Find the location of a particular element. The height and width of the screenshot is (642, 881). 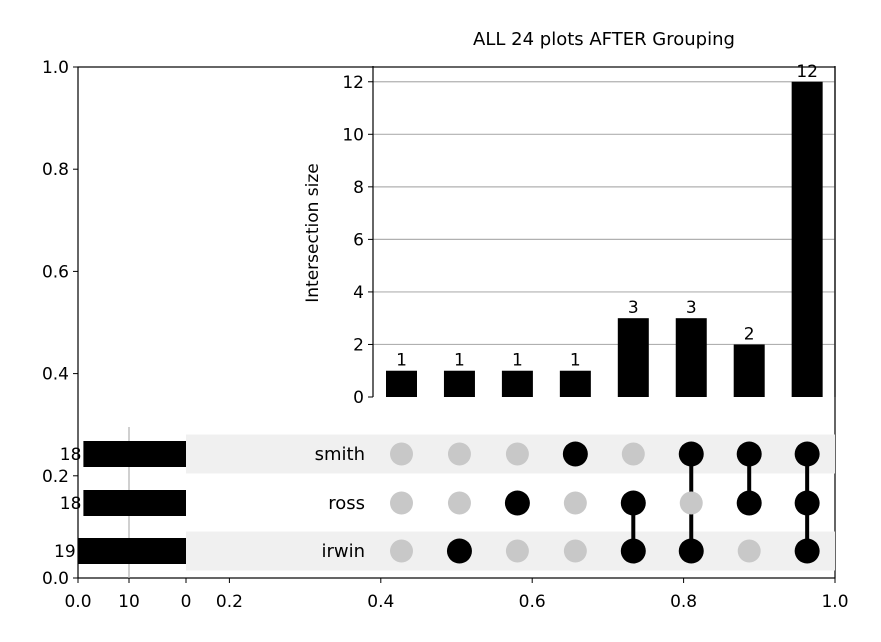

chart-title: ALL 24 plots AFTER Grouping is located at coordinates (604, 39).